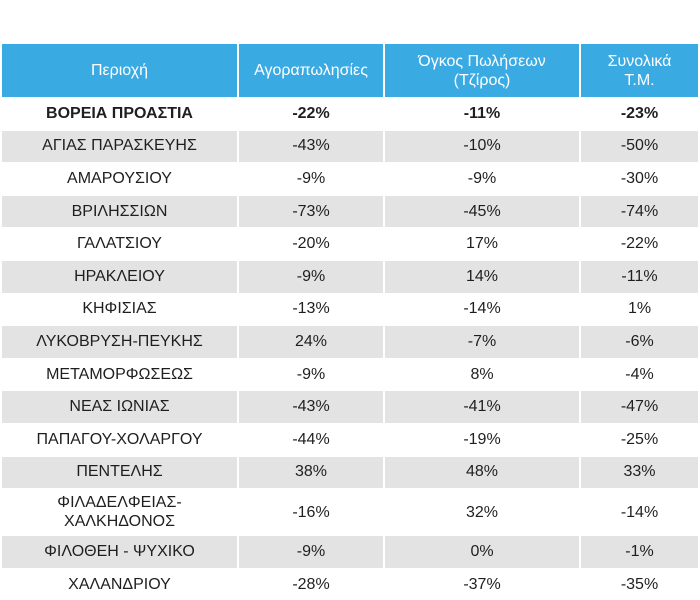 Image resolution: width=700 pixels, height=600 pixels. I want to click on table-row: ΑΜΑΡΟΥΣΙΟΥ-9%-9%-30%, so click(350, 179).